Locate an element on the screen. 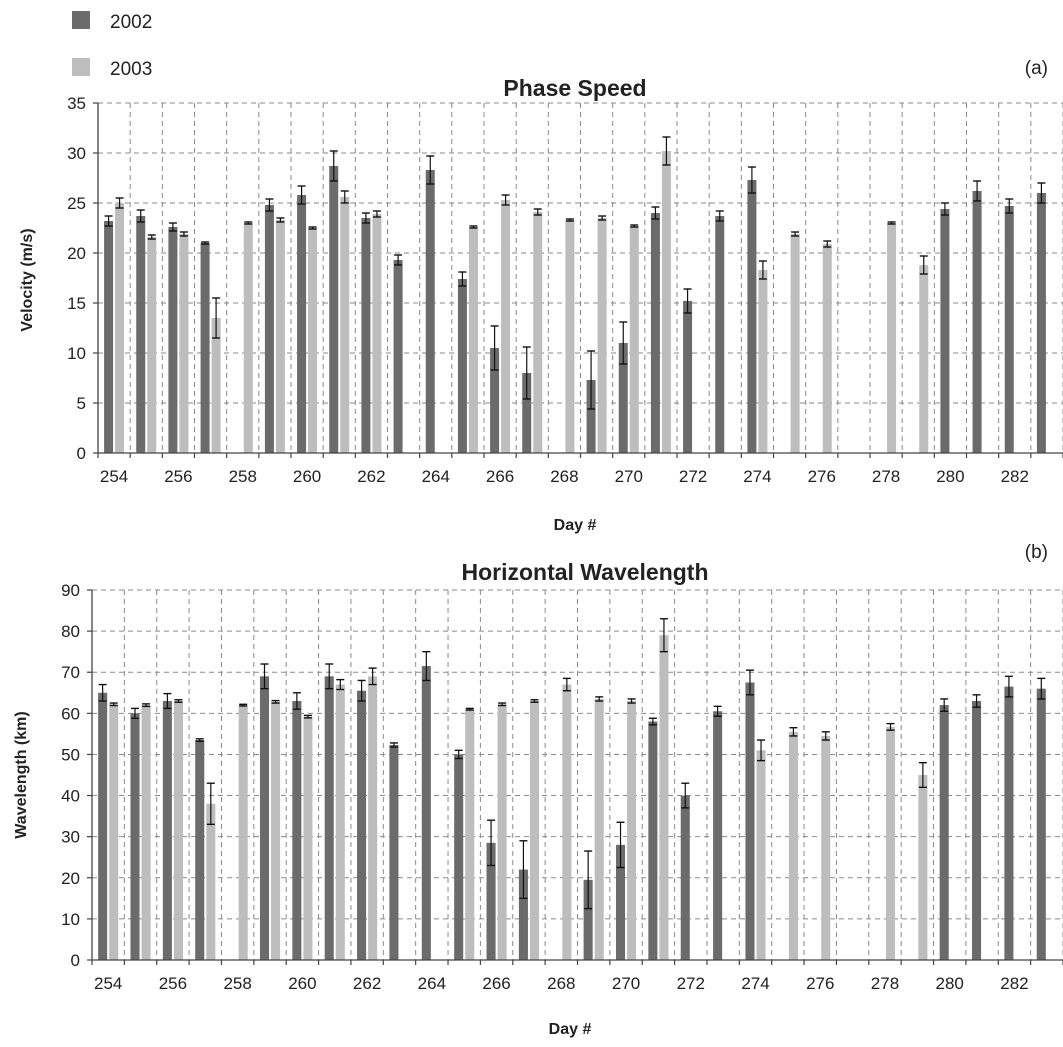 This screenshot has width=1063, height=1047. panel-b-x-tick-label: 256 is located at coordinates (173, 983).